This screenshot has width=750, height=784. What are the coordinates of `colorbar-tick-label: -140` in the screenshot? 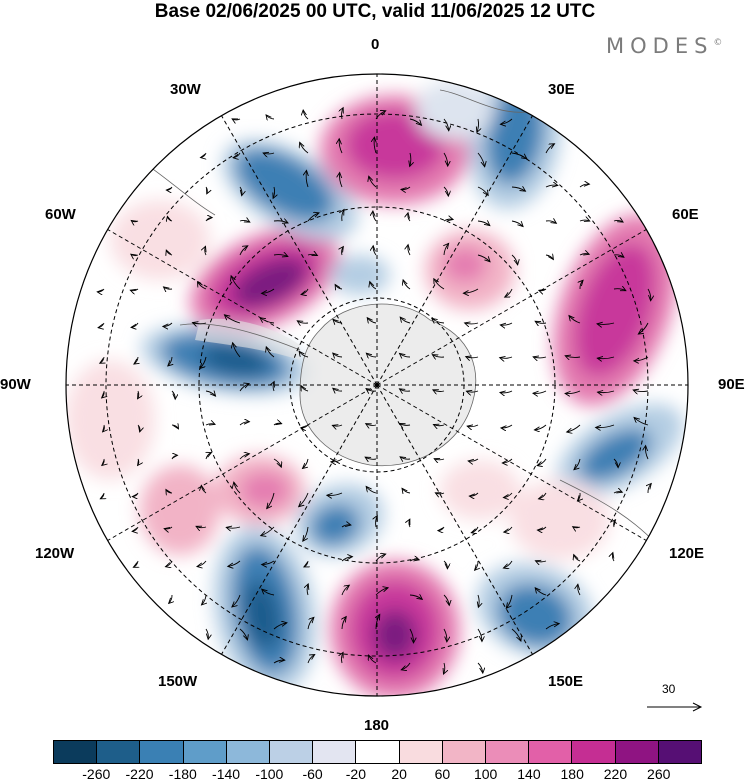 It's located at (226, 774).